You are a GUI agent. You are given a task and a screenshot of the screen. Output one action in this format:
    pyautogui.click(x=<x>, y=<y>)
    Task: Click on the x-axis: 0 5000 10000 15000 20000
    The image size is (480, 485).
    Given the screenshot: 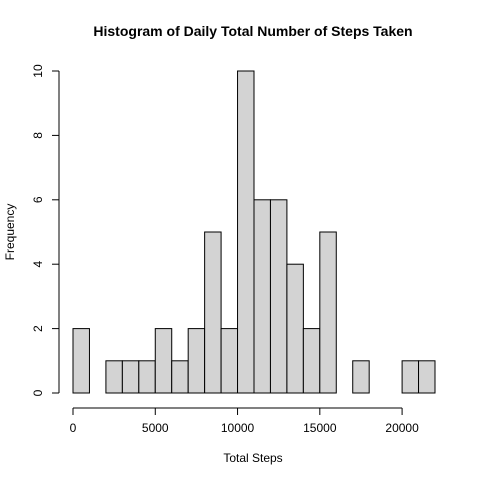 What is the action you would take?
    pyautogui.click(x=244, y=421)
    